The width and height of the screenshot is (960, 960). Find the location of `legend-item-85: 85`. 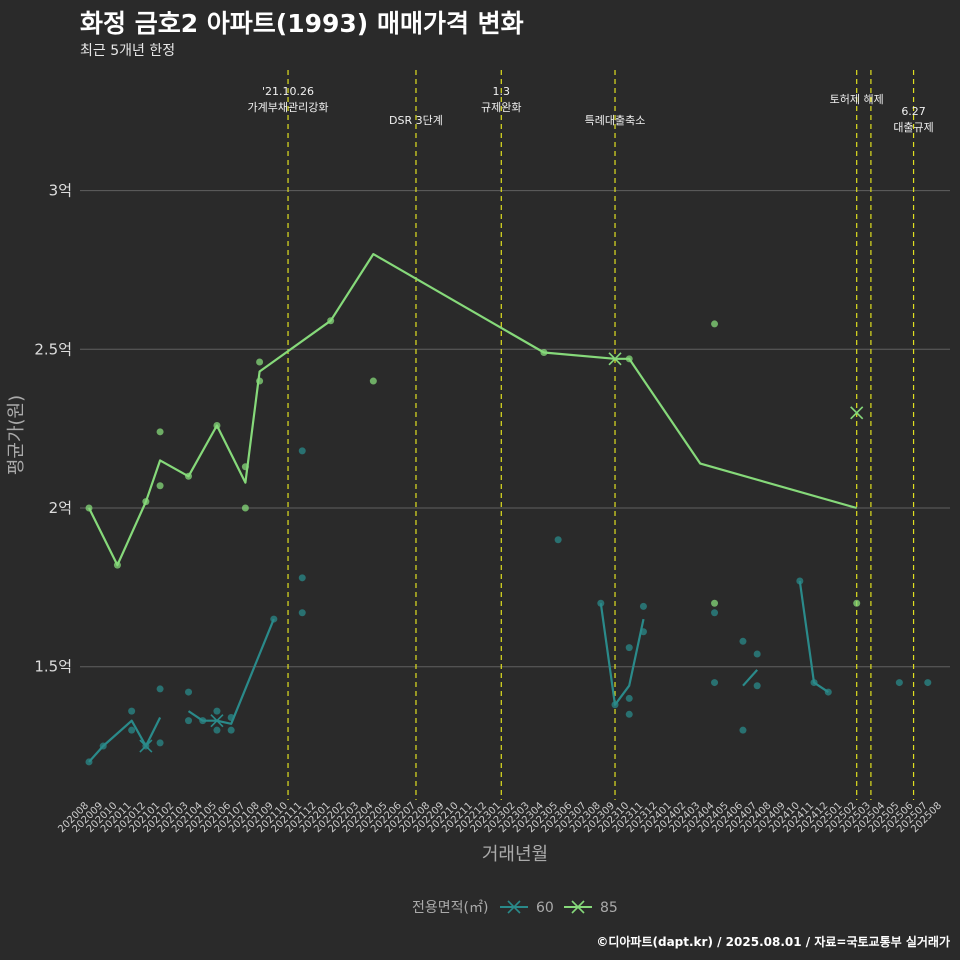

legend-item-85: 85 is located at coordinates (591, 908).